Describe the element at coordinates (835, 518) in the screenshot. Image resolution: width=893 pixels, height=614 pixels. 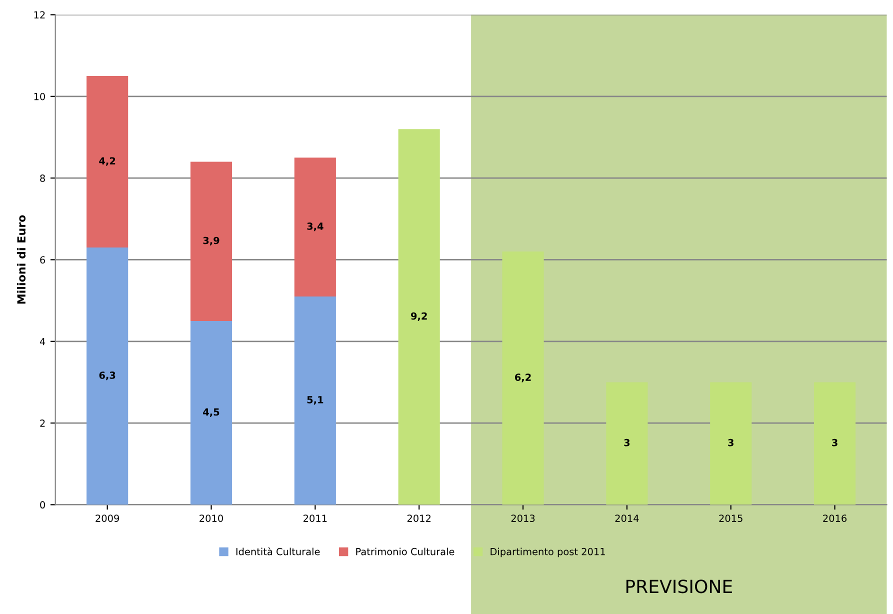
I see `x-tick-label: 2016` at that location.